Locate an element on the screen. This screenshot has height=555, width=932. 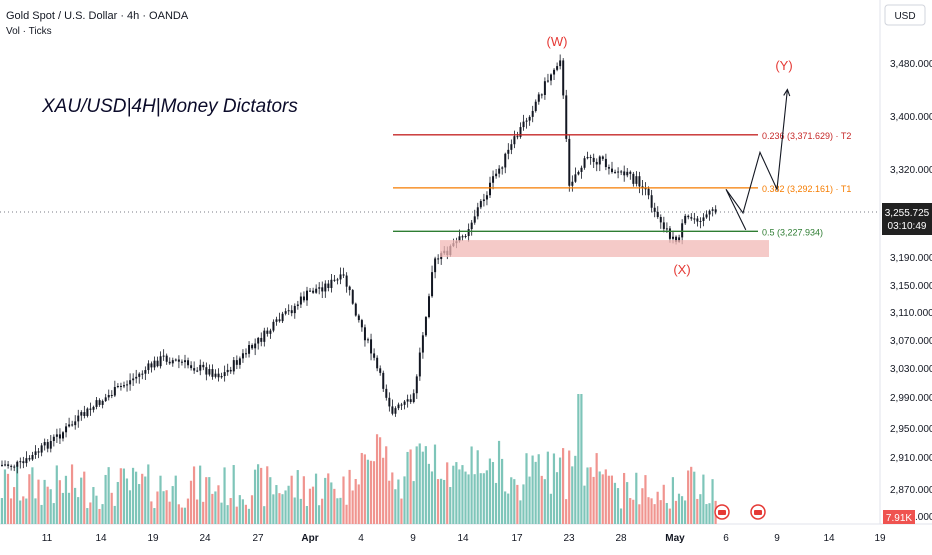
currency-badge is located at coordinates (905, 15).